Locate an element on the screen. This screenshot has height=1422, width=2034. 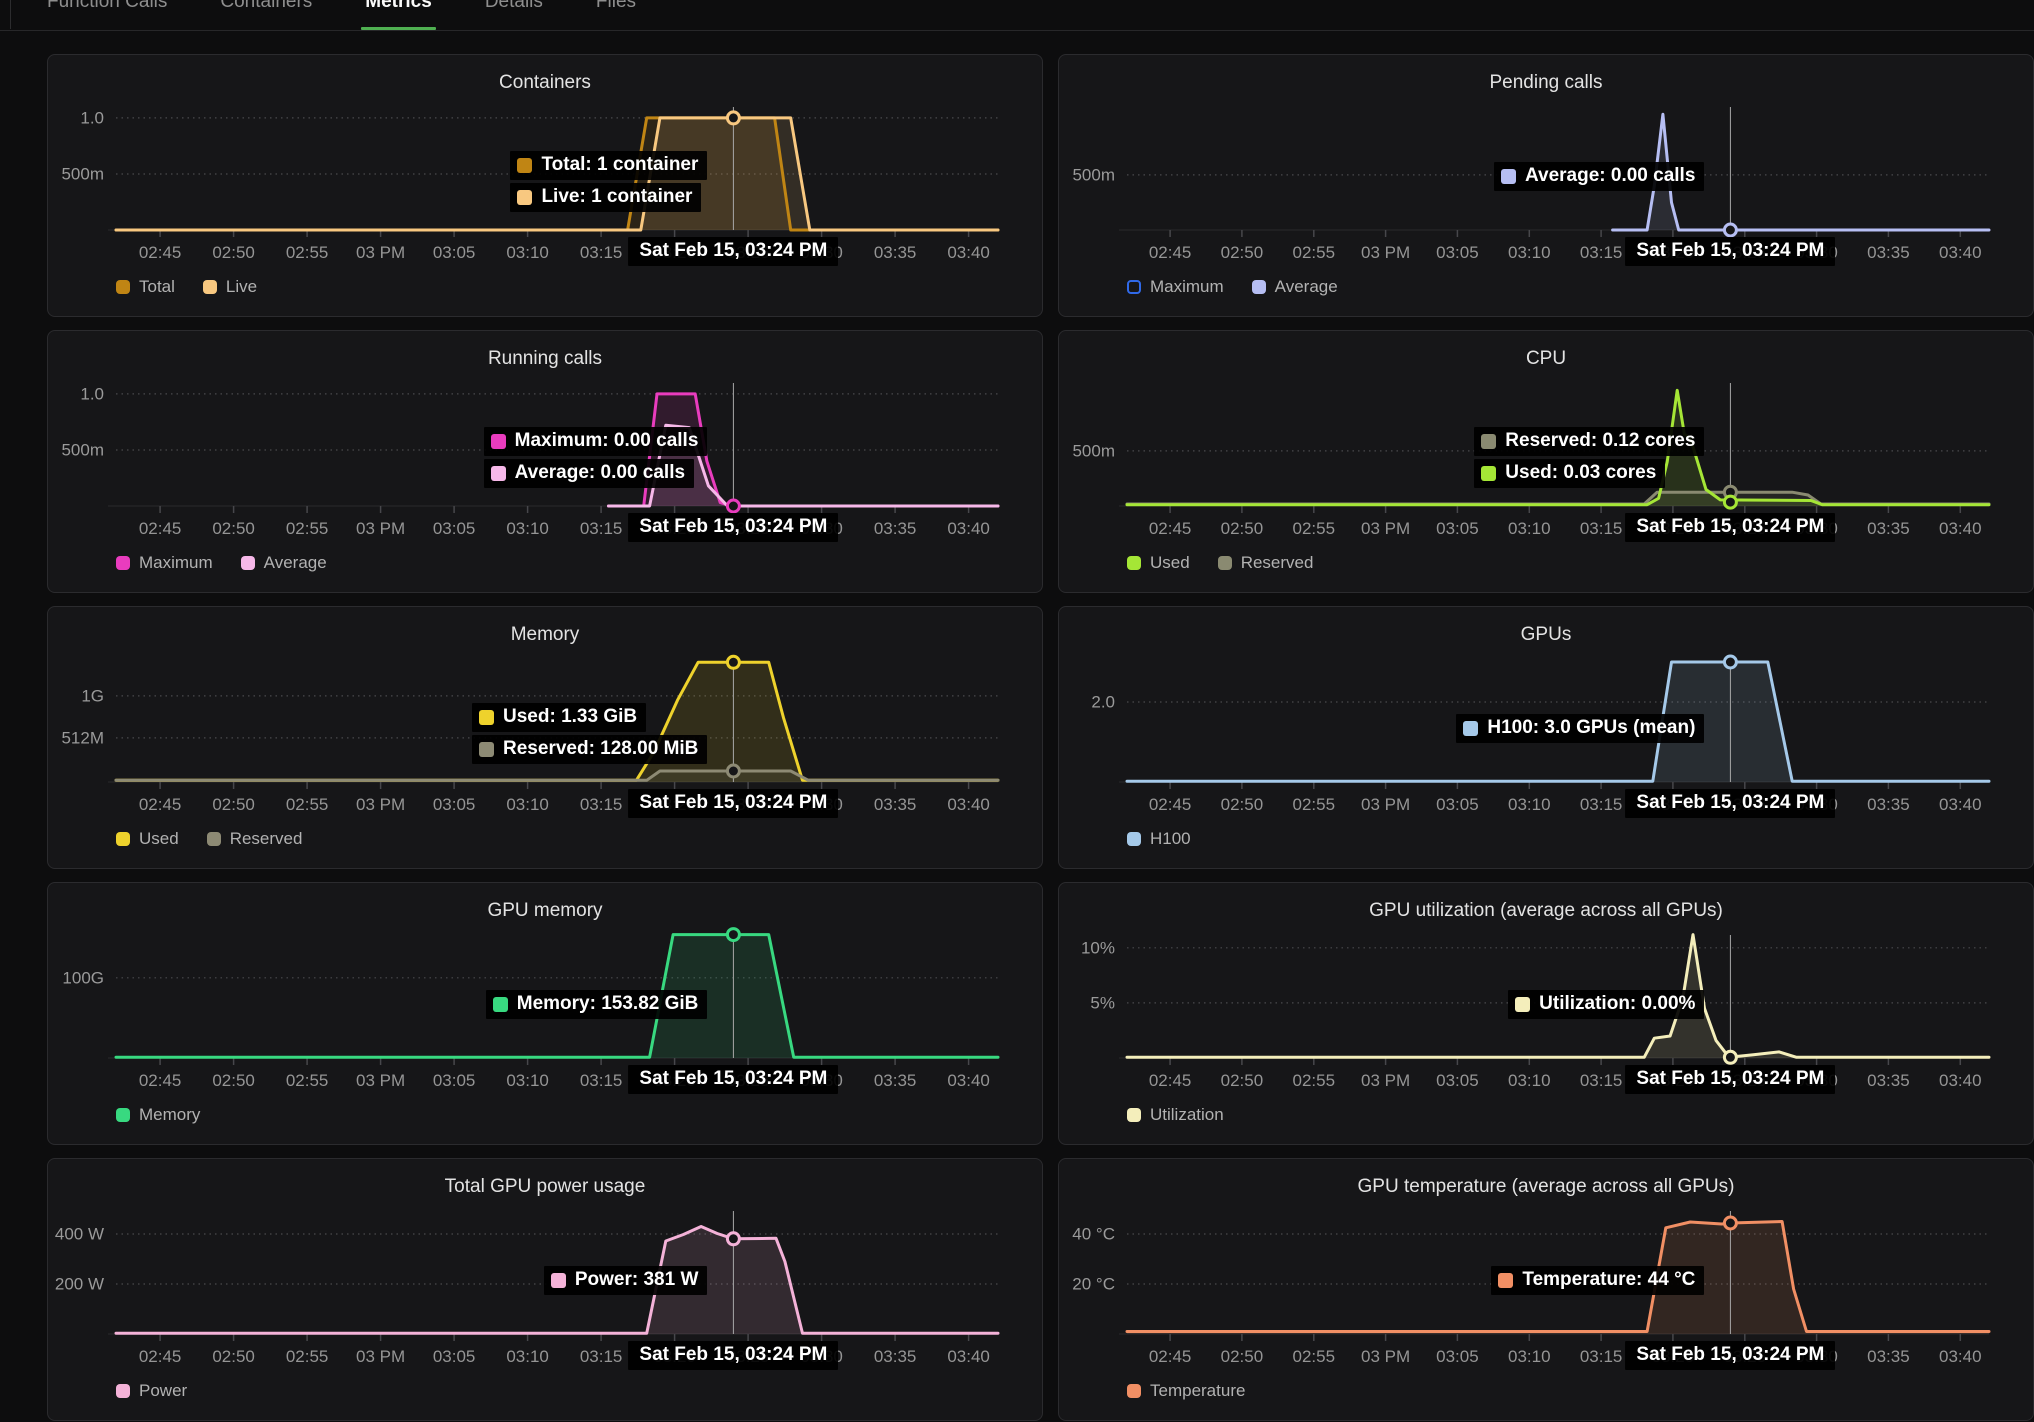
legend-item-memory: Memory is located at coordinates (158, 1115).